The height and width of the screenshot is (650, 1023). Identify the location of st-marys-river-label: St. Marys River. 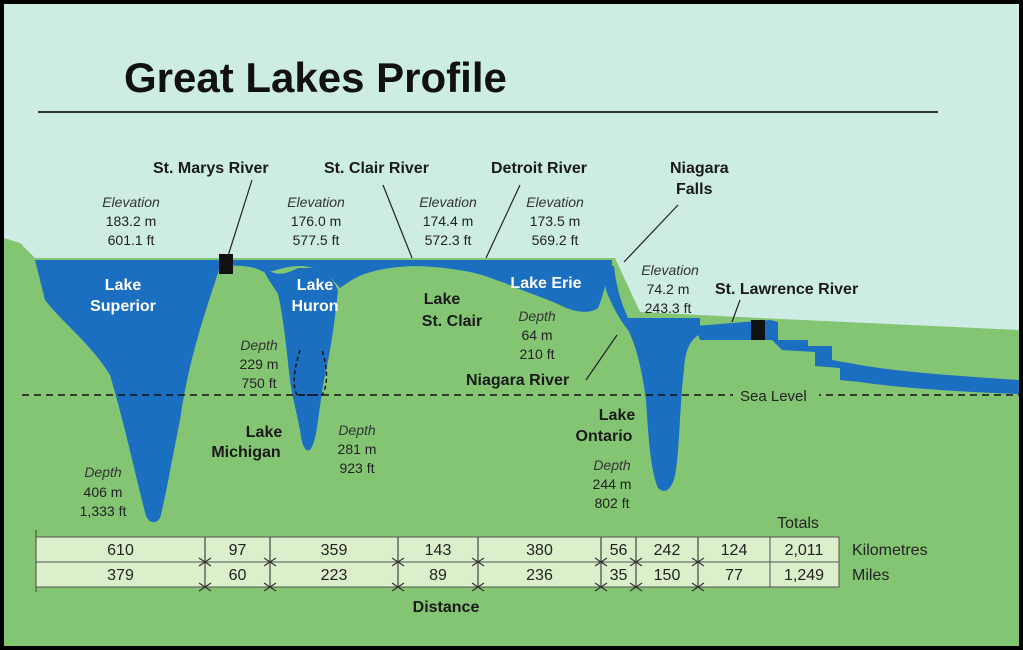
(211, 168).